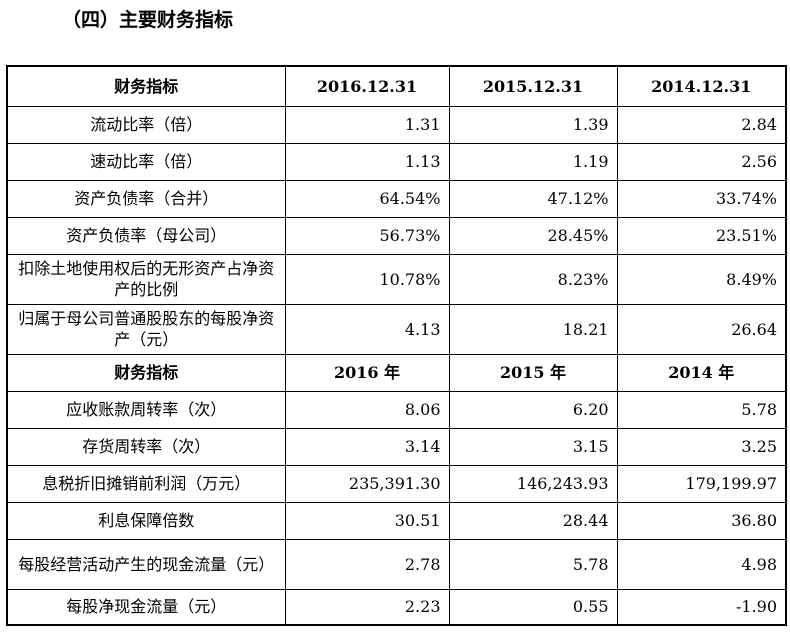  I want to click on table-header-row-annual: 财务指标 2016 年 2015 年 2014 年, so click(396, 372).